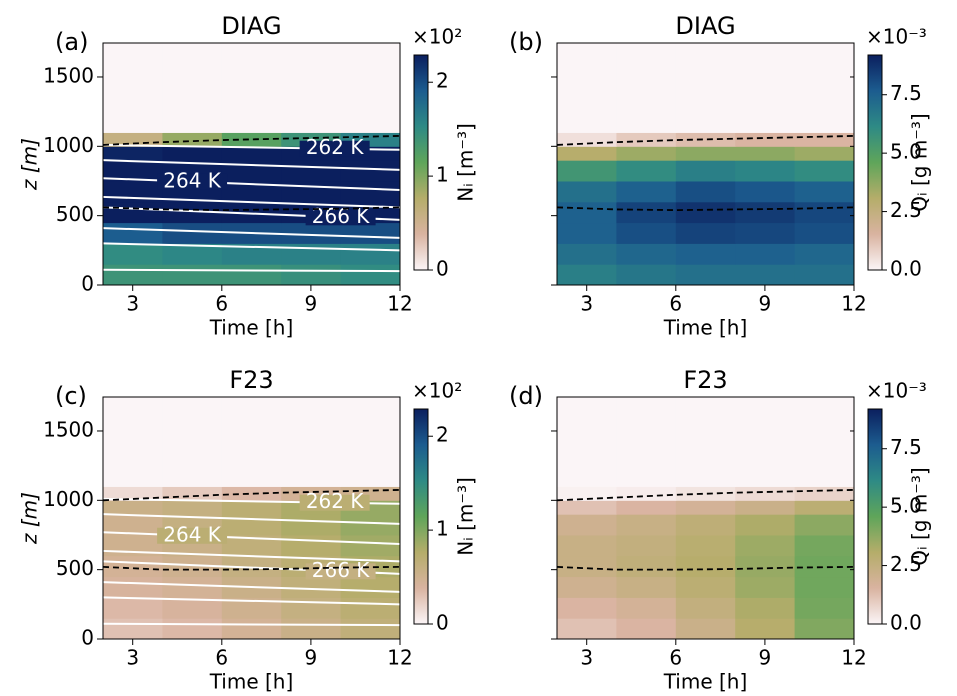 The image size is (957, 696). What do you see at coordinates (68, 499) in the screenshot?
I see `y-tick-label: 1000` at bounding box center [68, 499].